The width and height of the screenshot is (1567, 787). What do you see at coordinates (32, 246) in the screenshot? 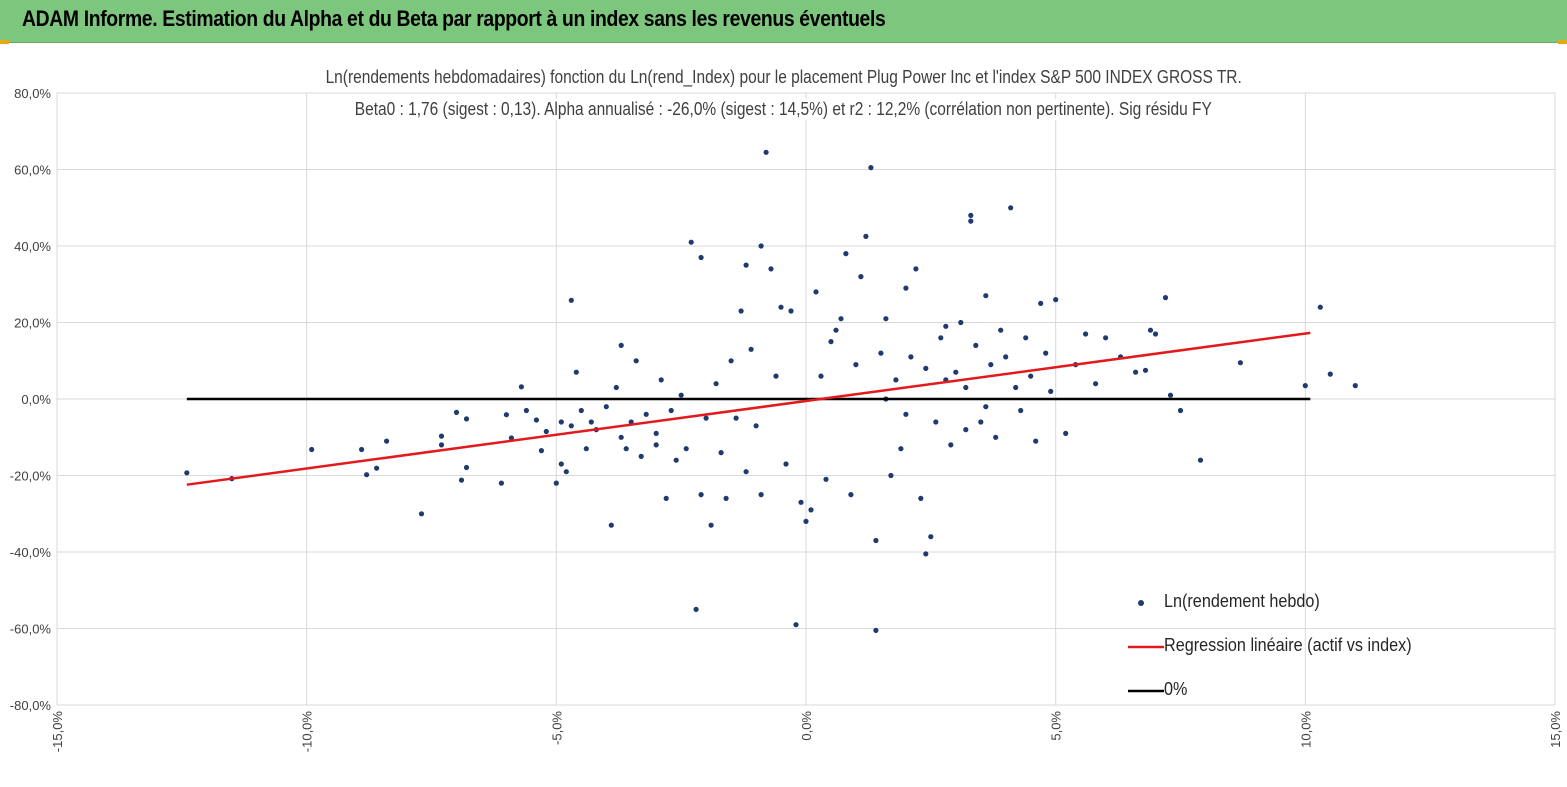
I see `y-tick-label: 40,0%` at bounding box center [32, 246].